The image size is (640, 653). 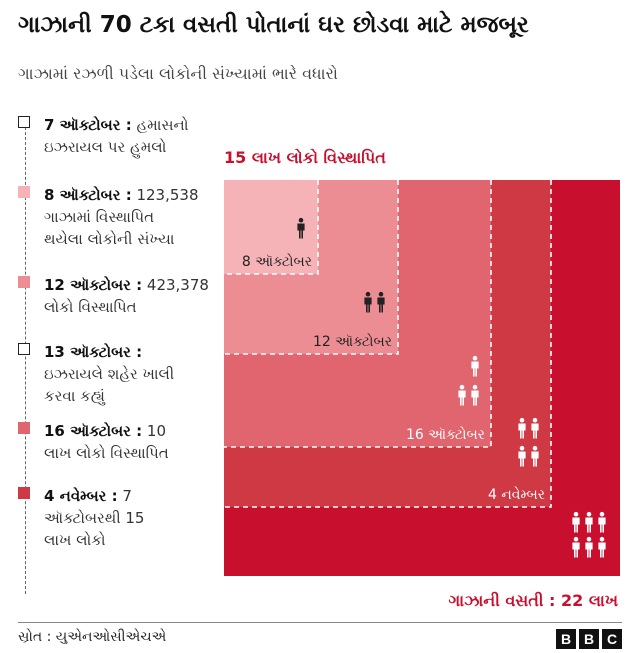 I want to click on timeline-text: 123,538, so click(x=165, y=195).